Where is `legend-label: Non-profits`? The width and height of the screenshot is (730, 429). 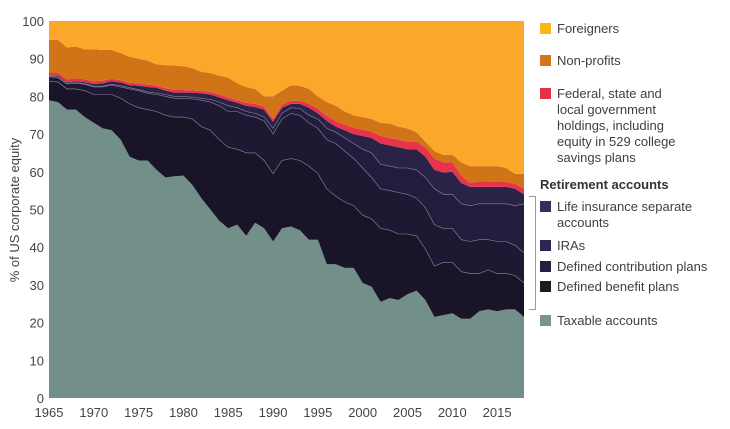
legend-label: Non-profits is located at coordinates (589, 60).